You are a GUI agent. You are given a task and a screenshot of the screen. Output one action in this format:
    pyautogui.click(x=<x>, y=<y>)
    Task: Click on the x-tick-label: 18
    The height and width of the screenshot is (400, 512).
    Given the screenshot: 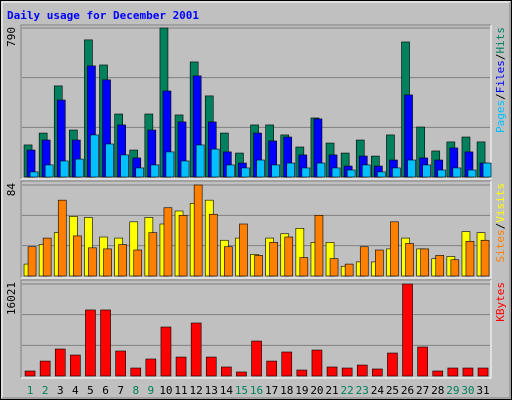 What is the action you would take?
    pyautogui.click(x=286, y=390)
    